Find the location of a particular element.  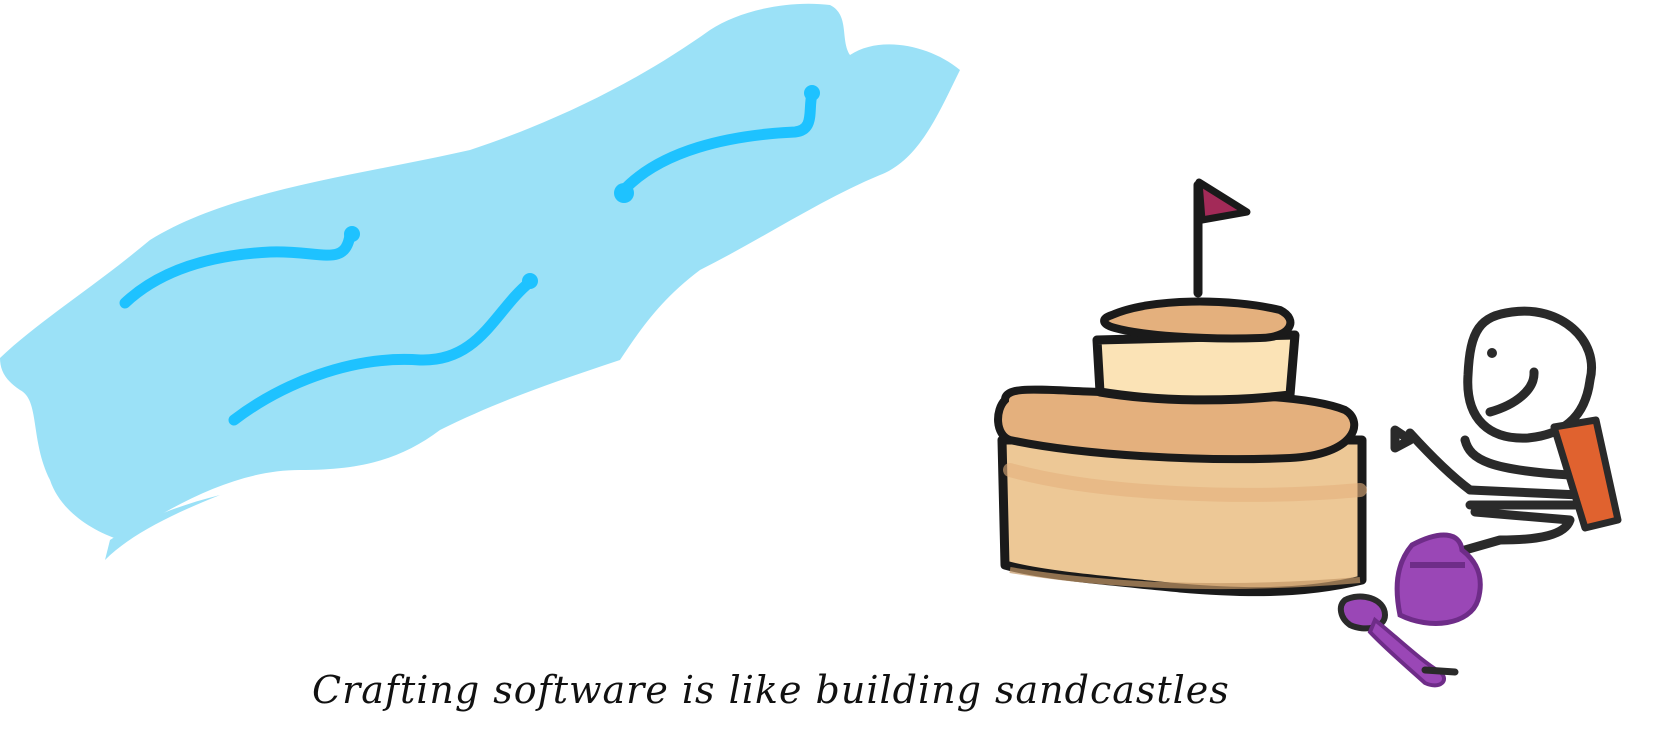

bucket-icon is located at coordinates (1438, 579).